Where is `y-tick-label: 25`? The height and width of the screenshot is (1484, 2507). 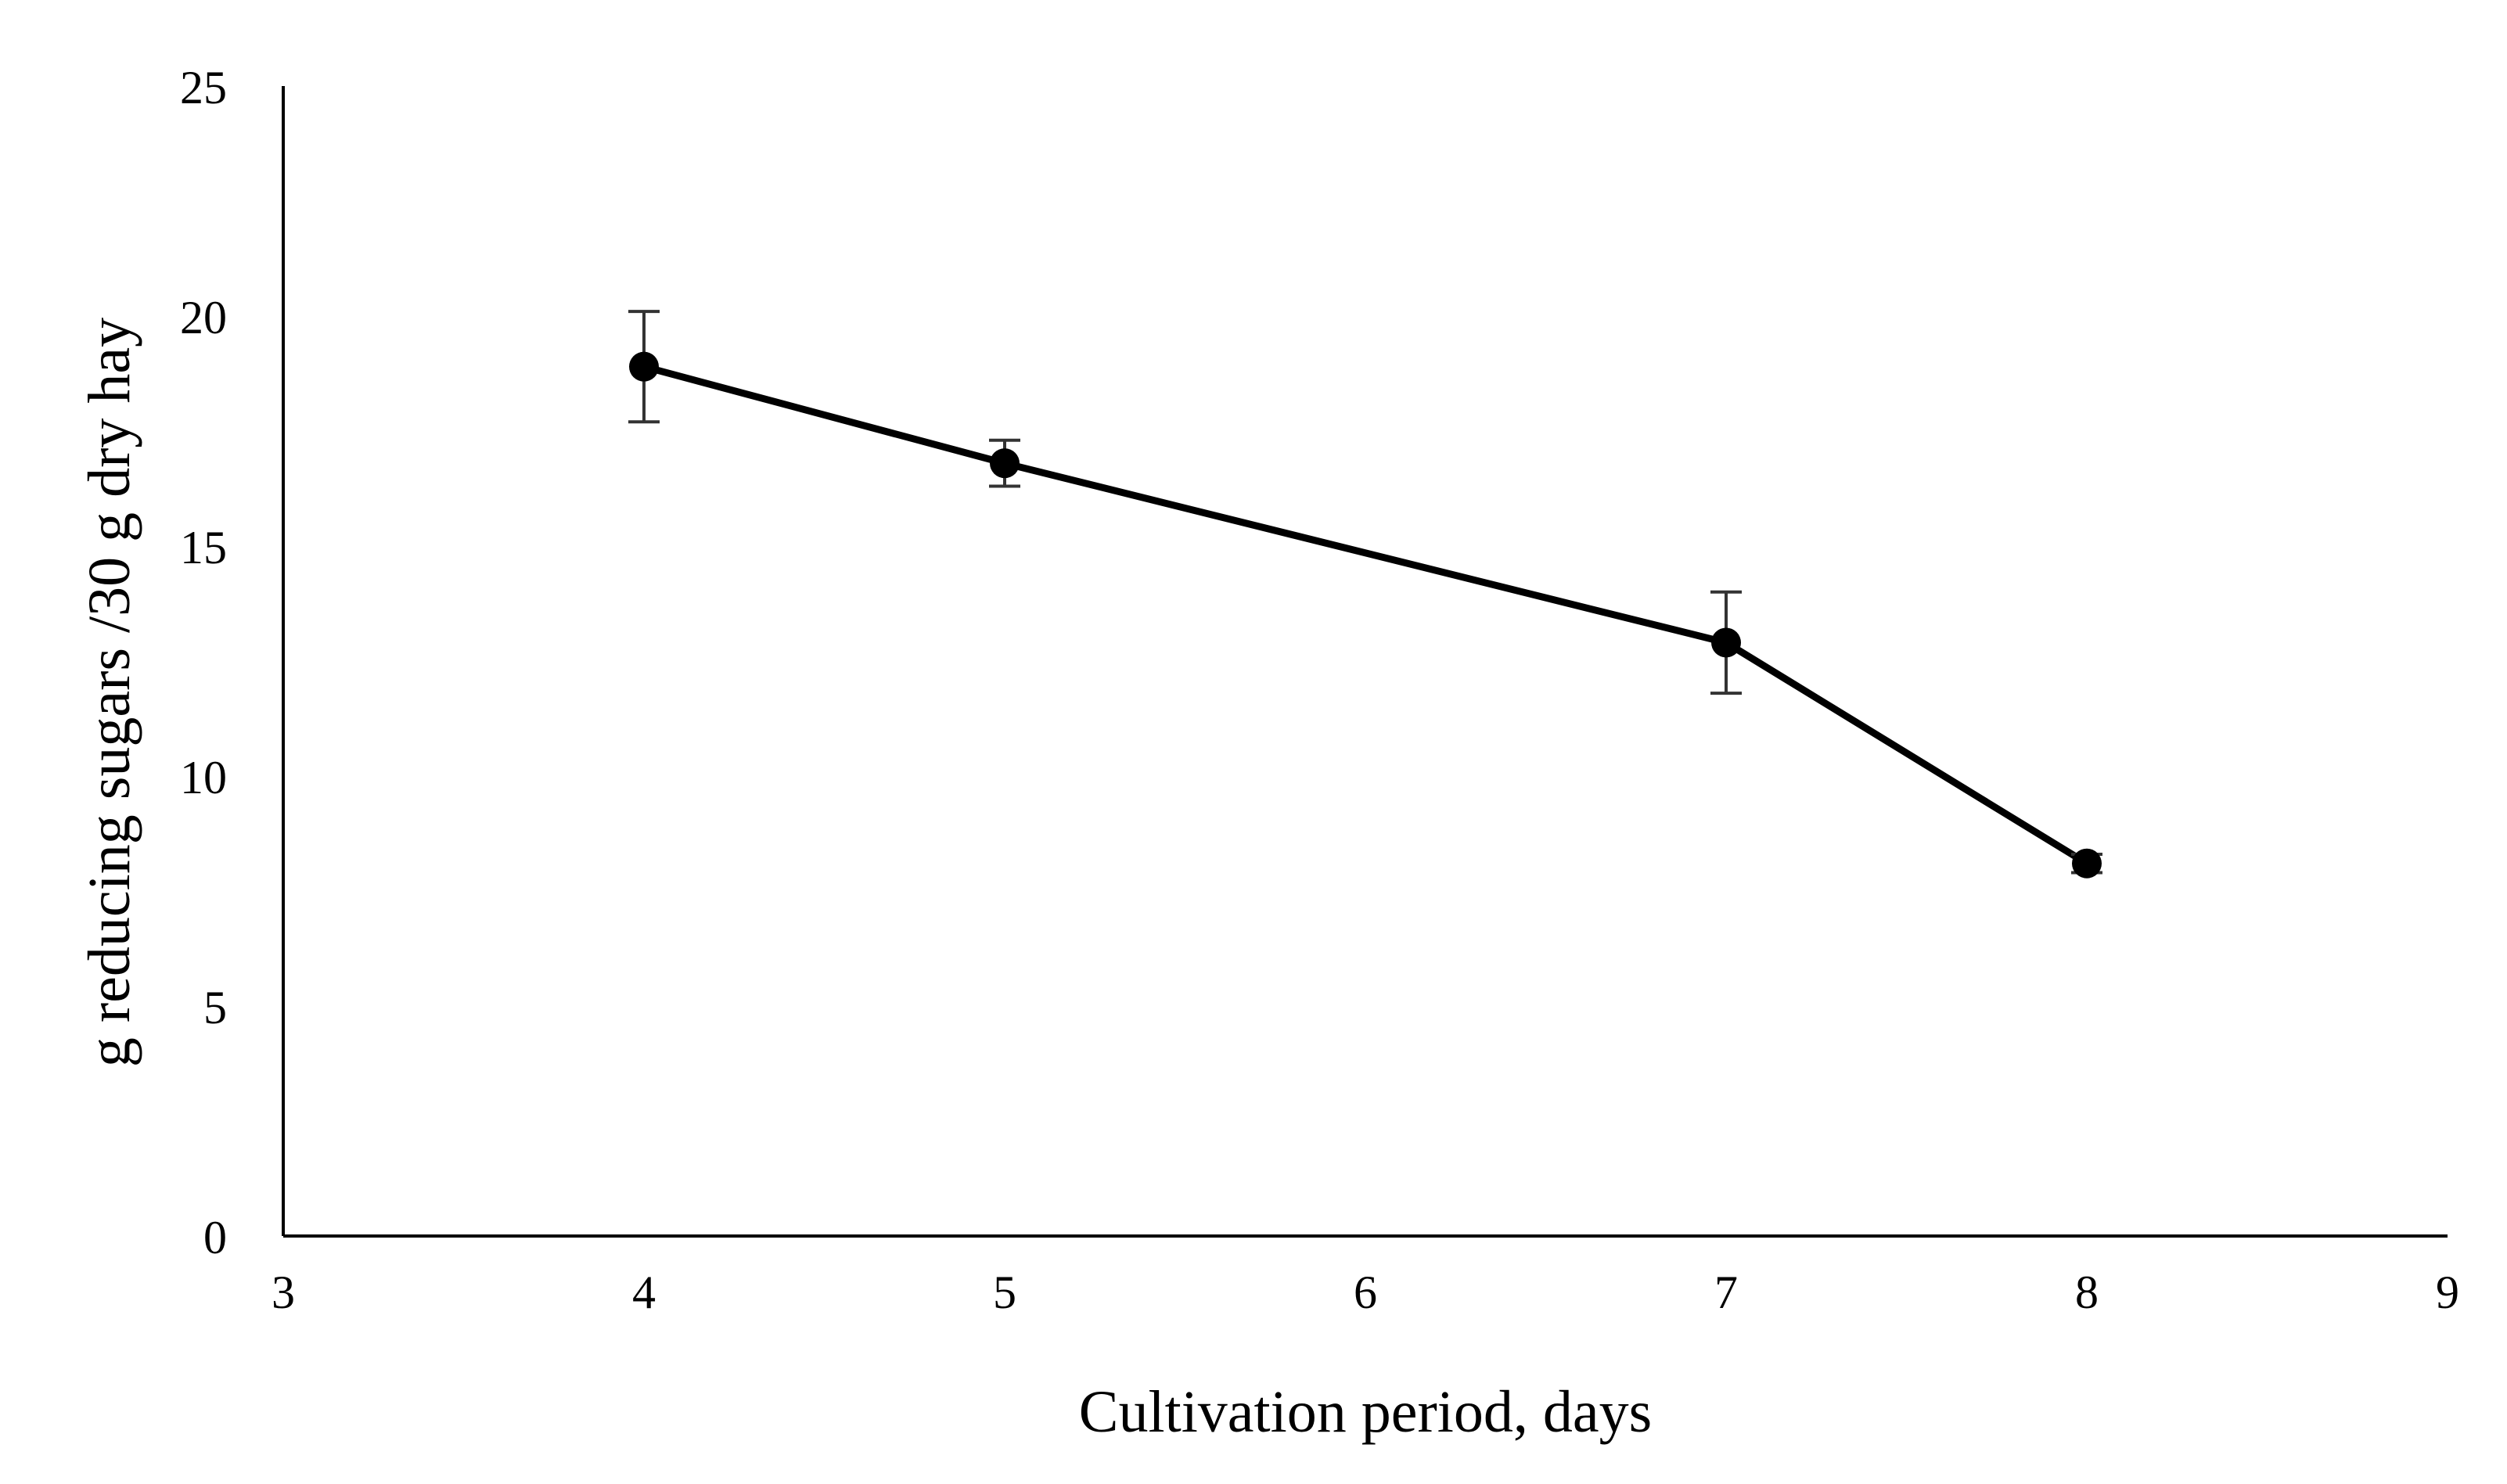 y-tick-label: 25 is located at coordinates (204, 87).